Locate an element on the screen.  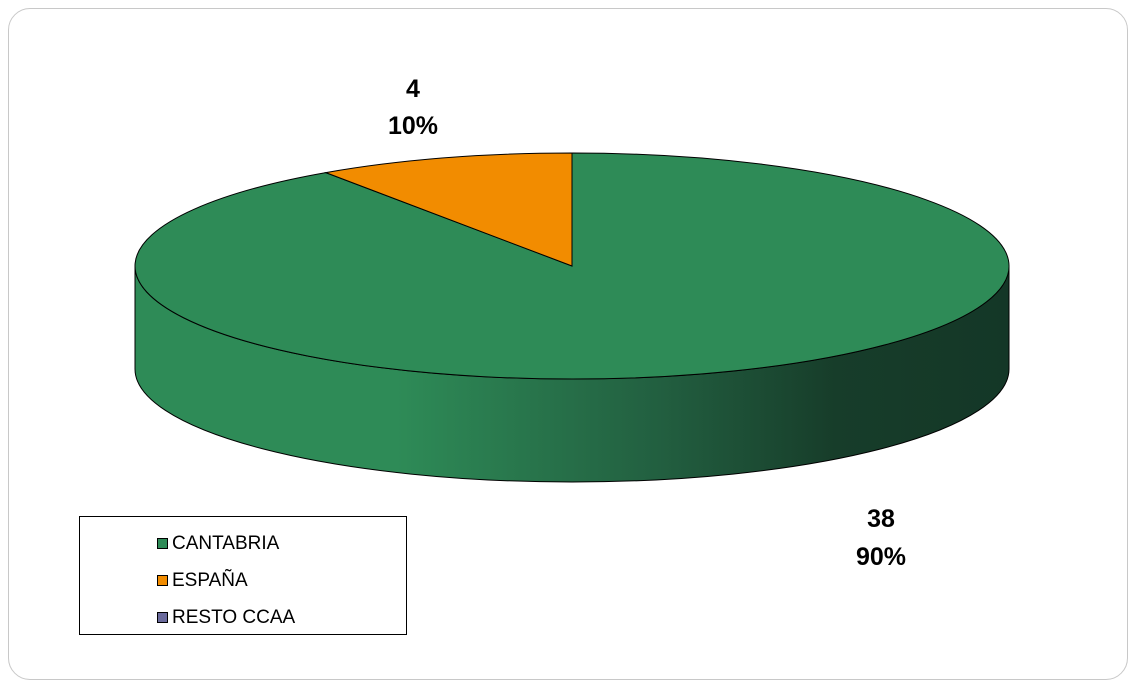
legend: CANTABRIA ESPAÑA RESTO CCAA is located at coordinates (243, 575).